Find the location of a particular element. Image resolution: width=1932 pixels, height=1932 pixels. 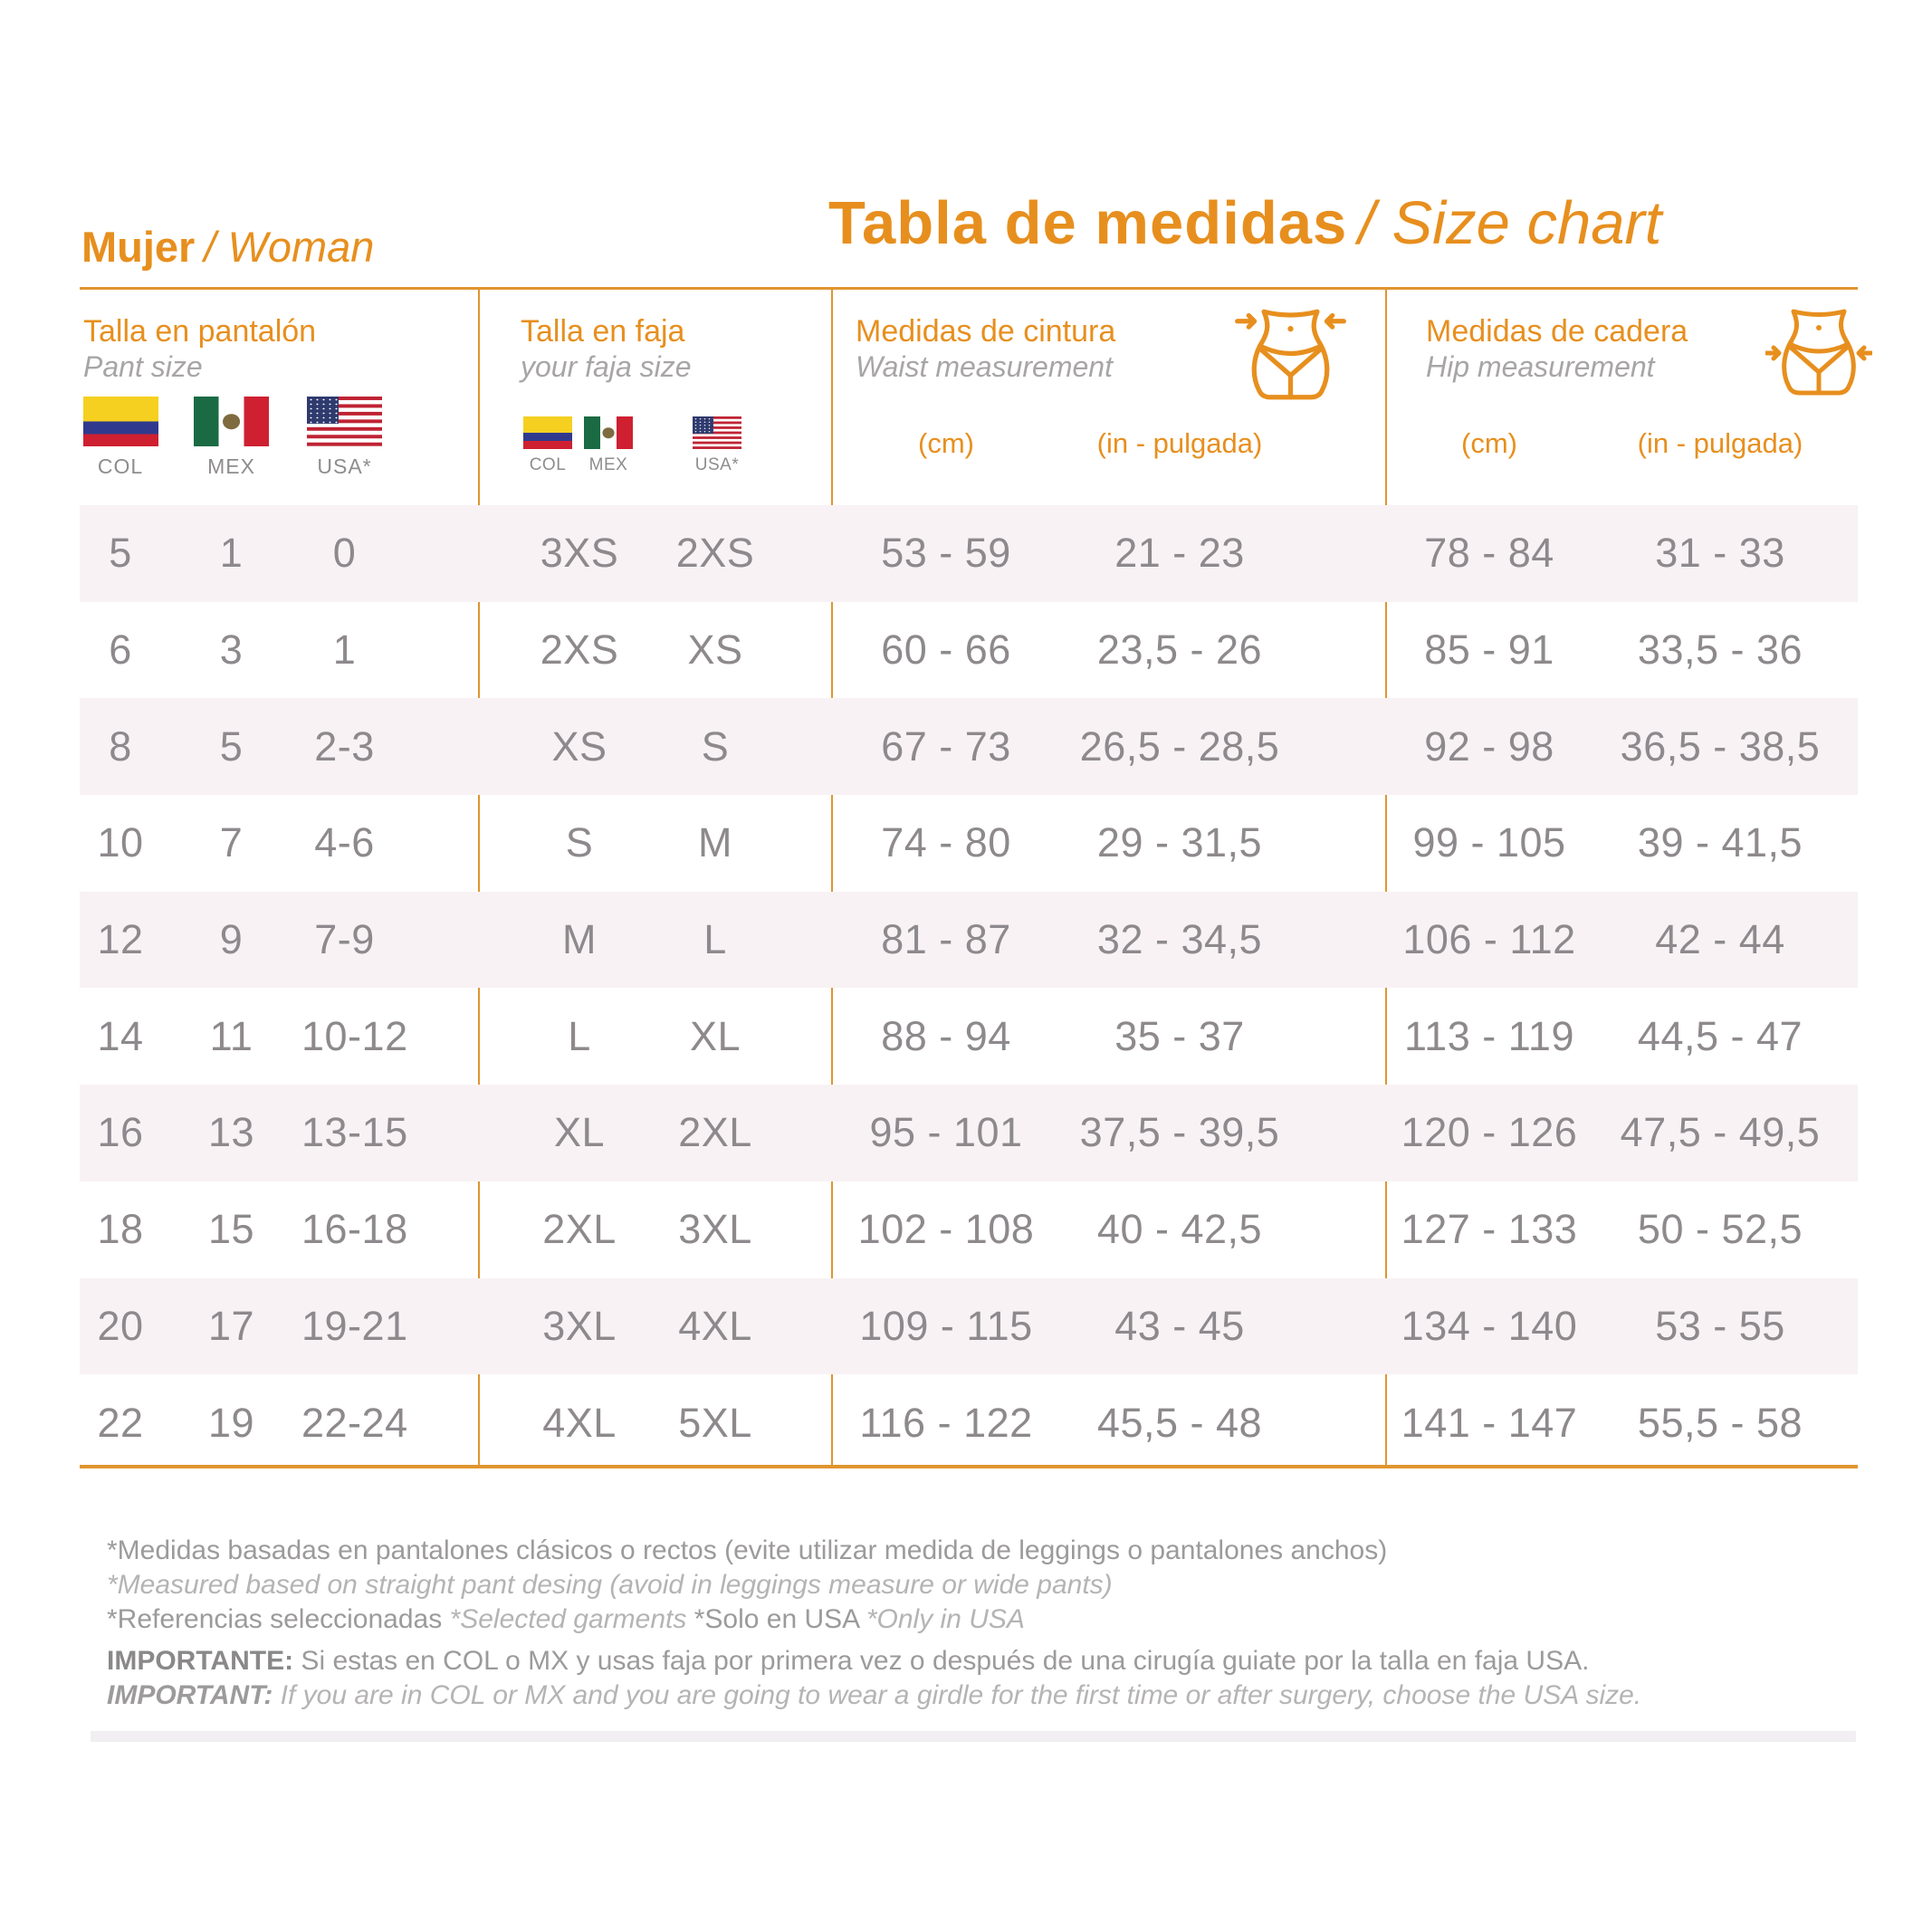

unit-inches: (in - pulgada) is located at coordinates (1179, 443).